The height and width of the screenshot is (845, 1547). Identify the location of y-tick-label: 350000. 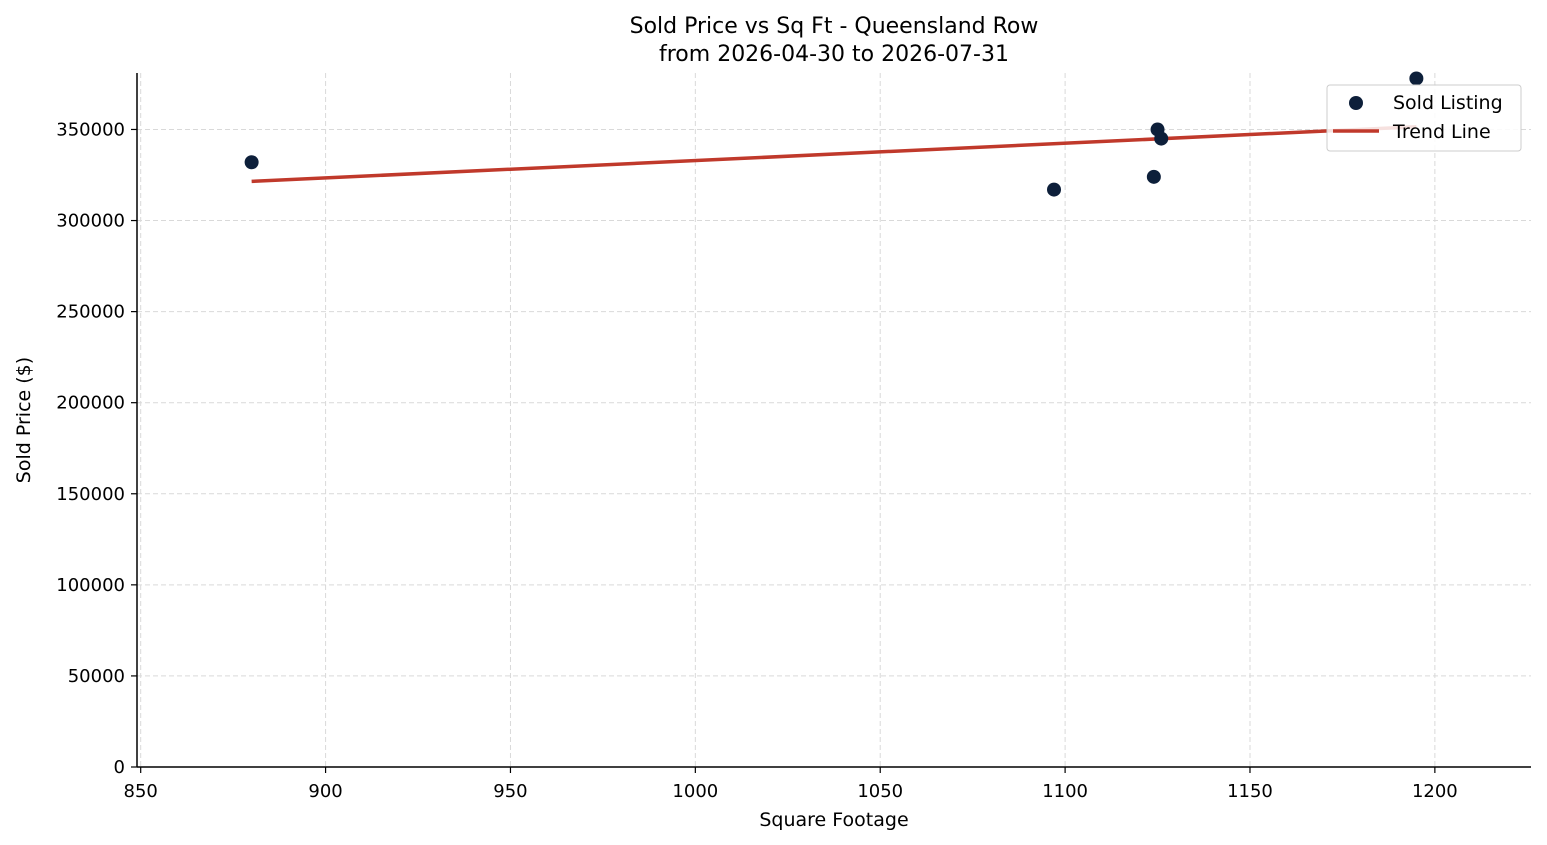
(90, 129).